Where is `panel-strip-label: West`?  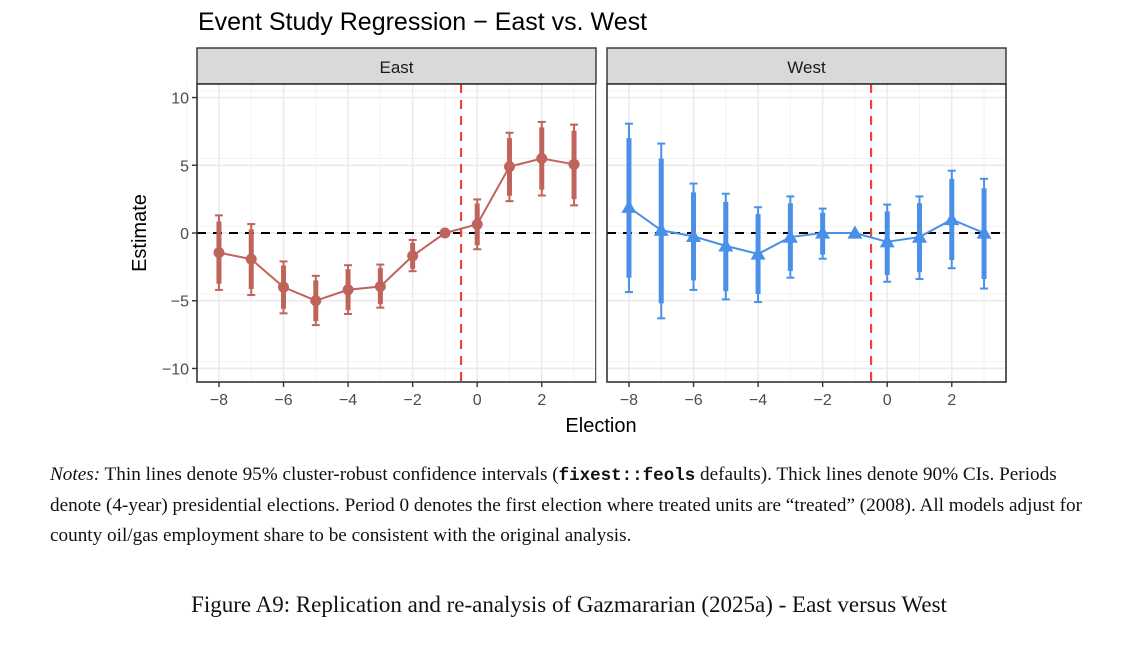 panel-strip-label: West is located at coordinates (806, 67).